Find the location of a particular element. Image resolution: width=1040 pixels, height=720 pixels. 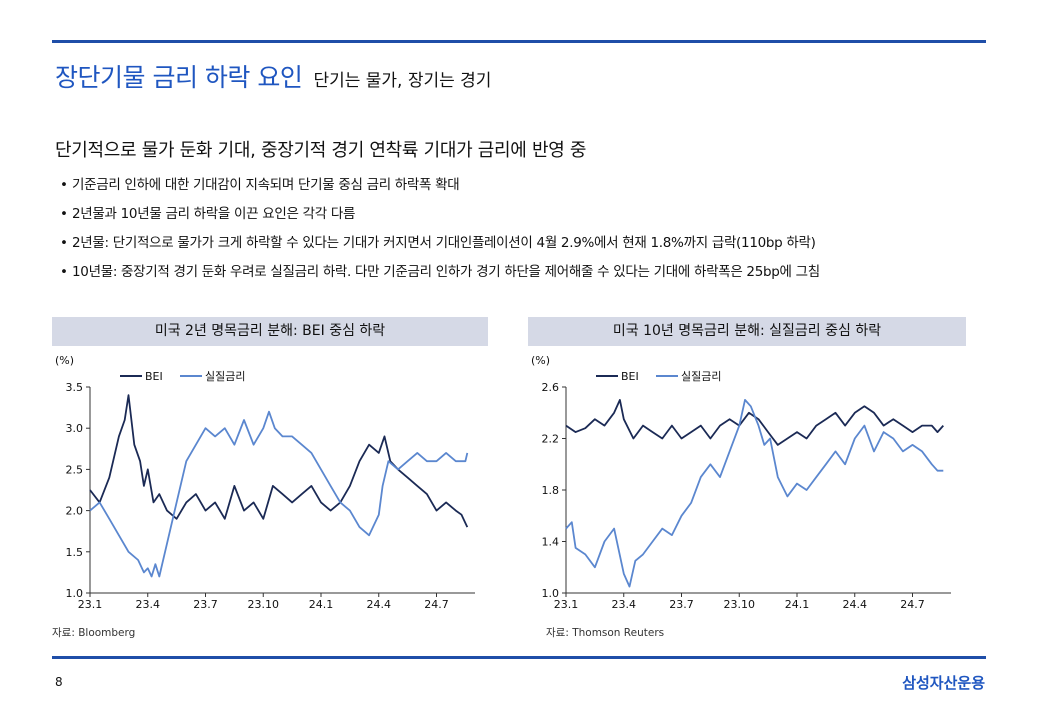

top-rule is located at coordinates (519, 41).